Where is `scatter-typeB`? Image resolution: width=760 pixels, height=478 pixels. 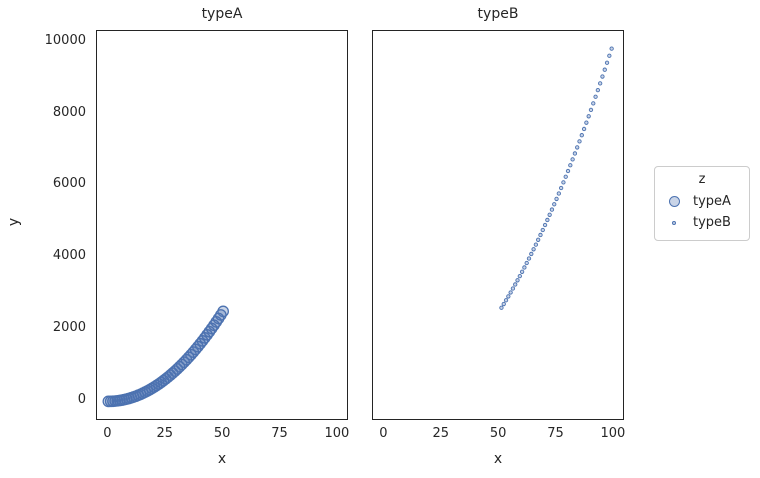
scatter-typeB is located at coordinates (556, 178).